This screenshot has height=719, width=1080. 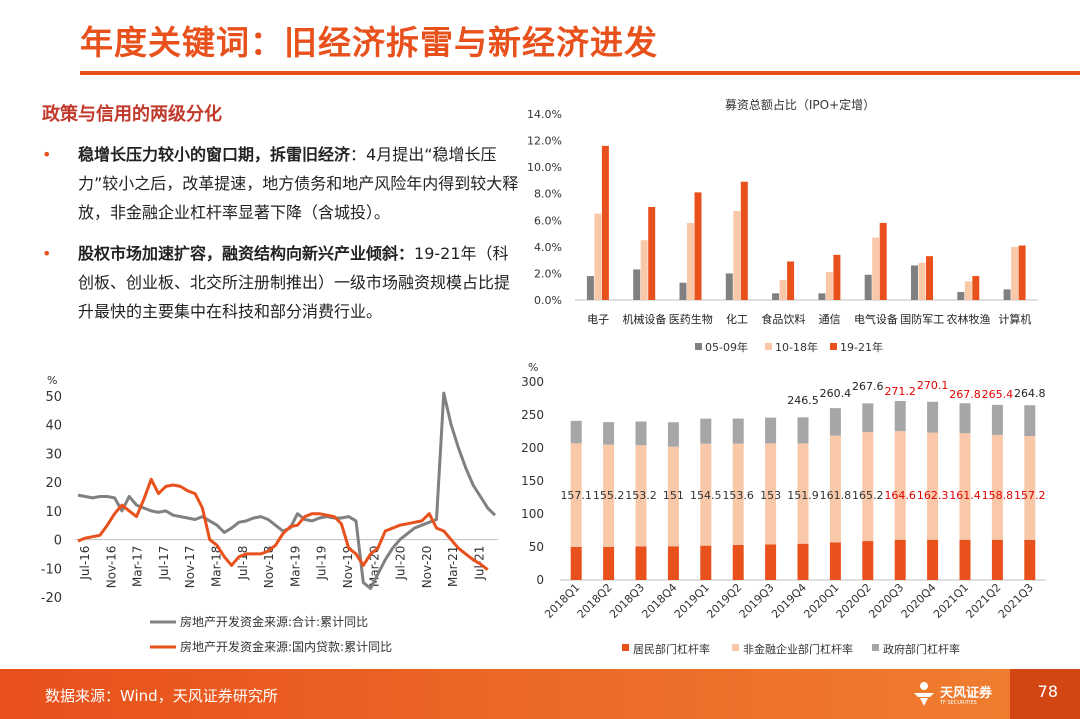 I want to click on legend-label: 19-21年, so click(x=861, y=347).